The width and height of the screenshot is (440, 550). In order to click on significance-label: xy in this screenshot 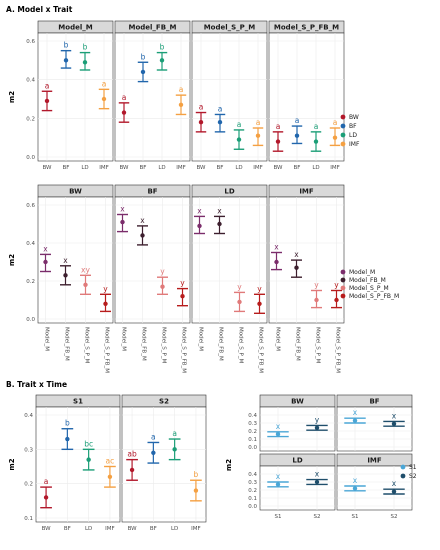, I will do `click(85, 269)`.